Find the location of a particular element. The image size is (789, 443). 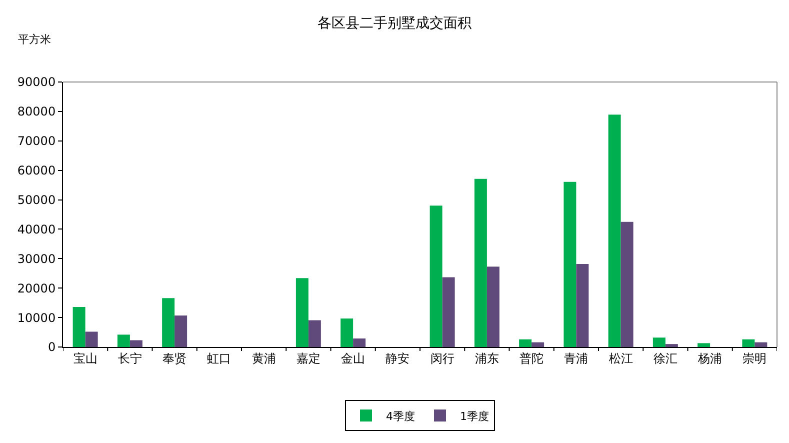

x-tick-label: 松江 is located at coordinates (620, 358).